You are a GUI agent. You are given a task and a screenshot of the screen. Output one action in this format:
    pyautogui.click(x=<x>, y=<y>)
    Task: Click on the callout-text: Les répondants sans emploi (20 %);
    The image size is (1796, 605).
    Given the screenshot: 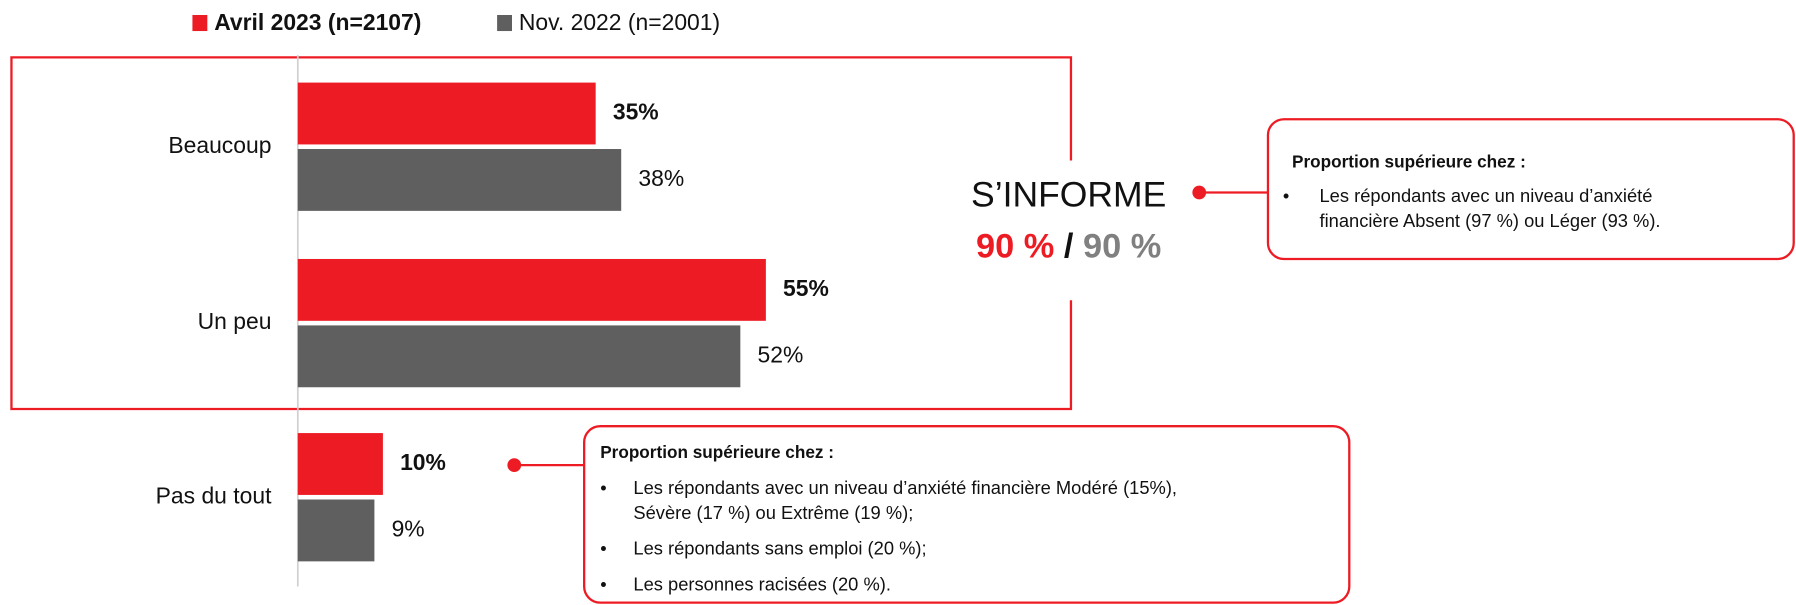 What is the action you would take?
    pyautogui.click(x=779, y=548)
    